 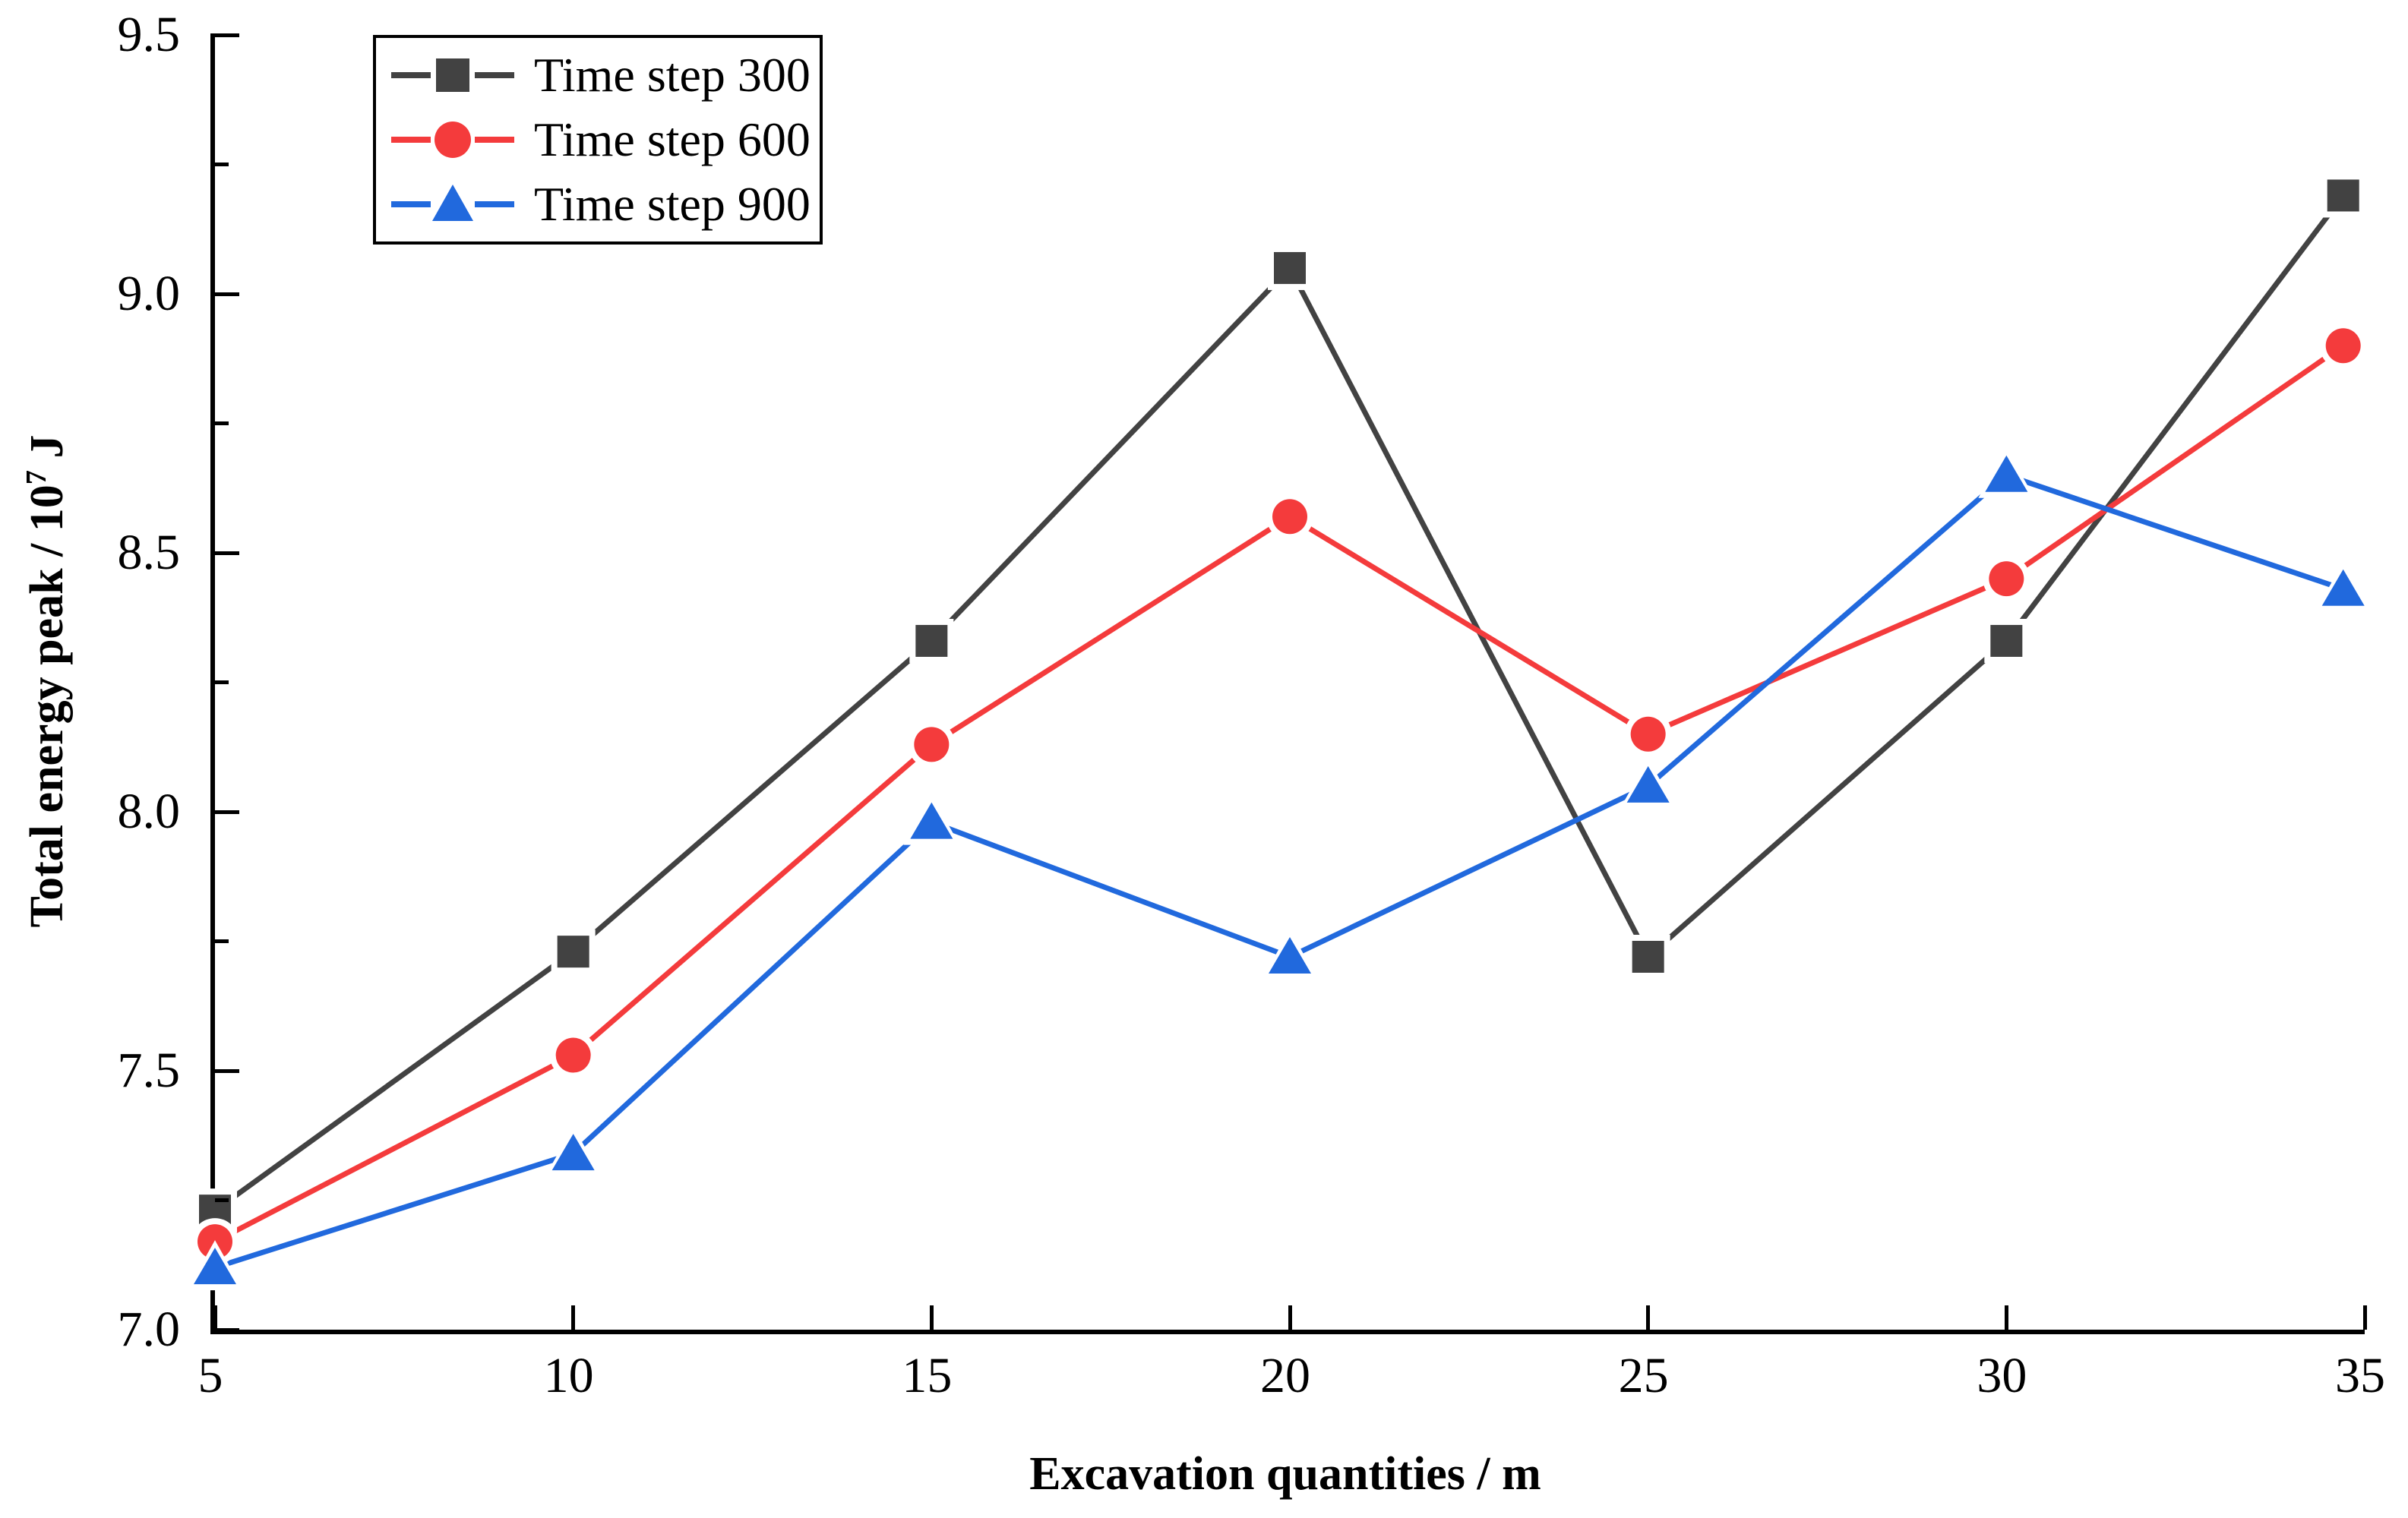 I want to click on legend-triangle-swatch, so click(x=452, y=204).